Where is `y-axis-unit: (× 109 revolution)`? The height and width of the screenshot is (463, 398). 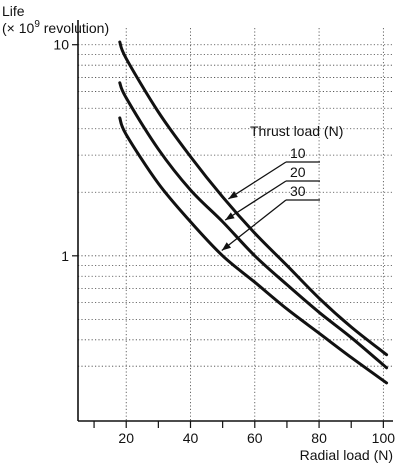 y-axis-unit: (× 109 revolution) is located at coordinates (55, 27).